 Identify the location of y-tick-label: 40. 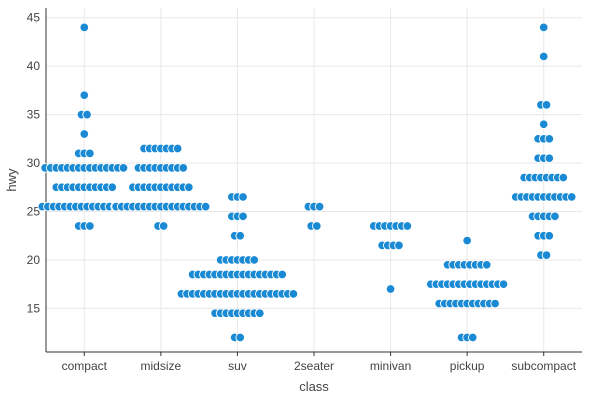
(34, 66).